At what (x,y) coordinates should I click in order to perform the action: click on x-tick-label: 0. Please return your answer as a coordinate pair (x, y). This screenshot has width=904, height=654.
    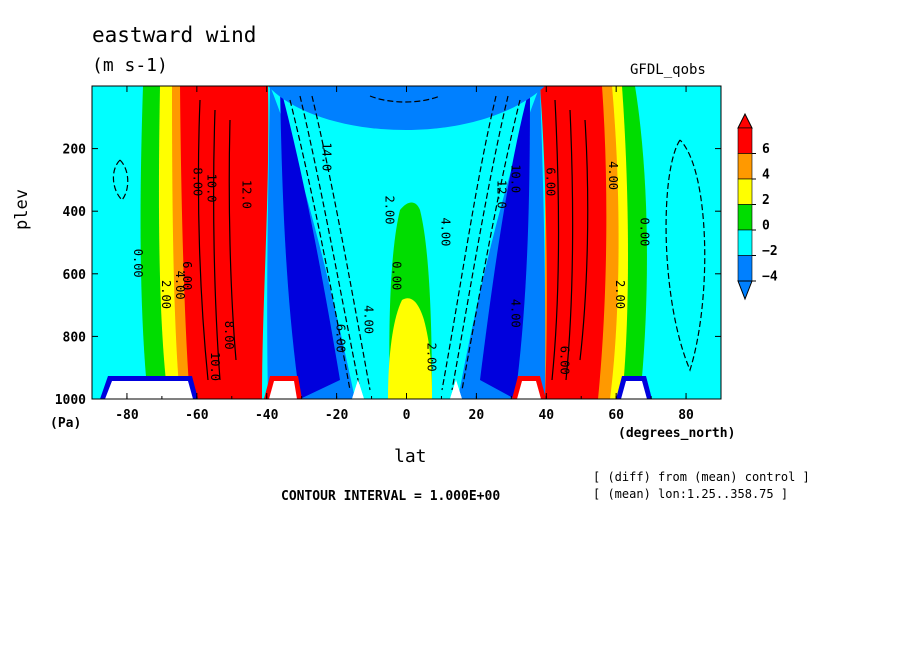
    Looking at the image, I should click on (407, 415).